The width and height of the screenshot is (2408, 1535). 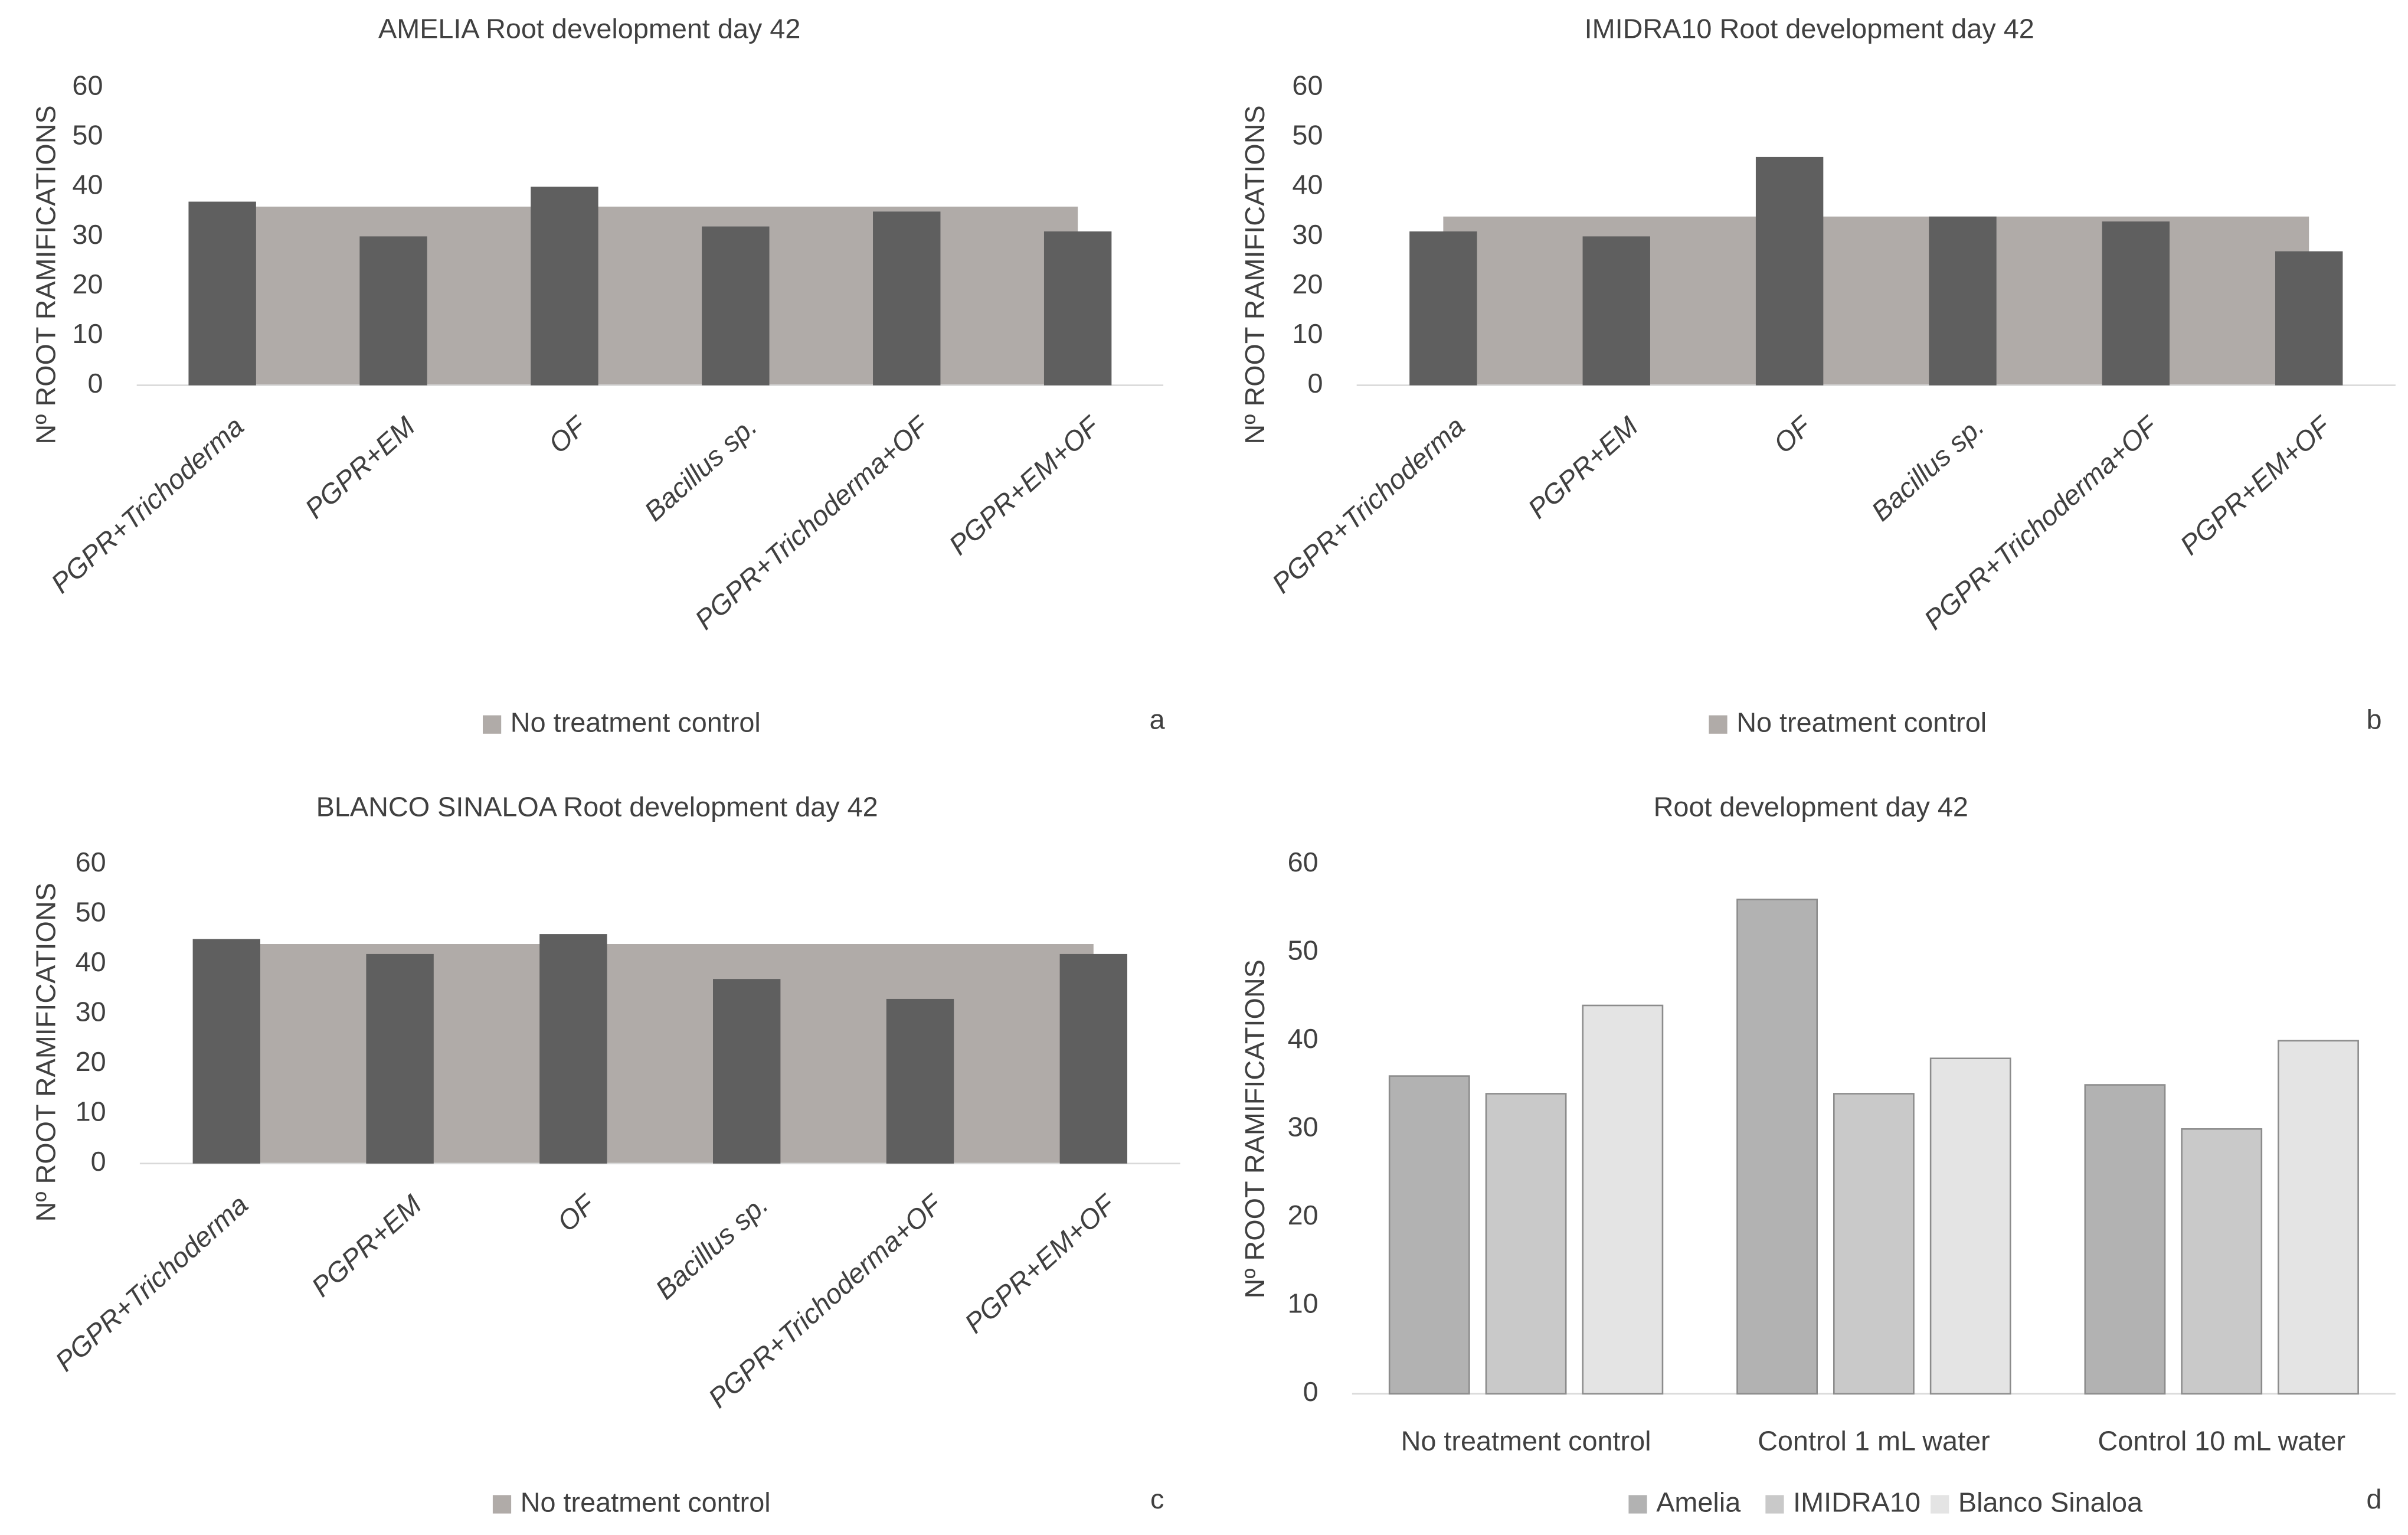 I want to click on legend-label: Amelia, so click(x=1698, y=1502).